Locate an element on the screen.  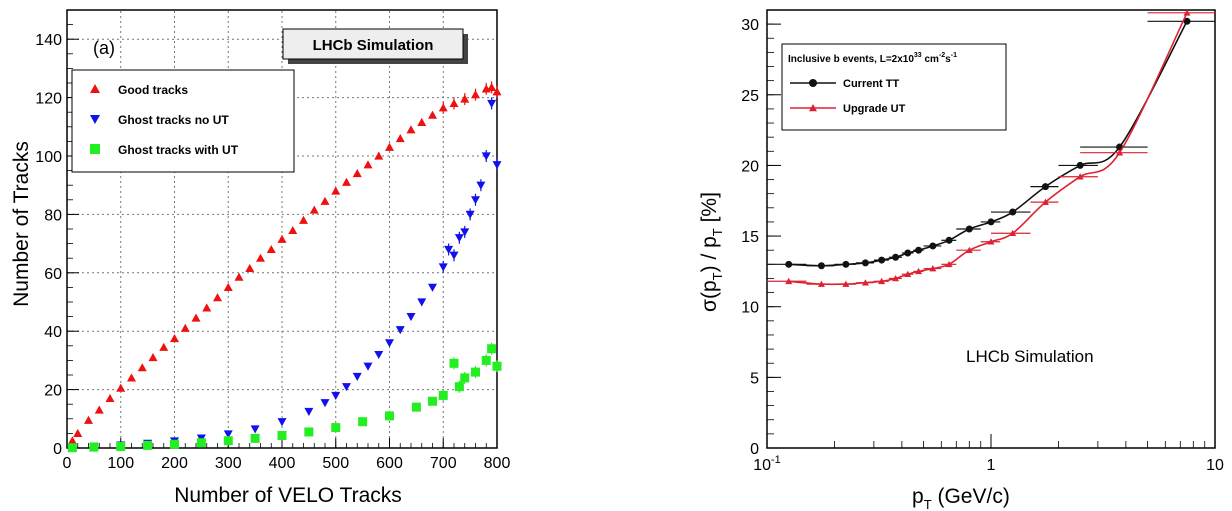
right-y-axis-title: σ(pT) / pT [%] is located at coordinates (711, 252).